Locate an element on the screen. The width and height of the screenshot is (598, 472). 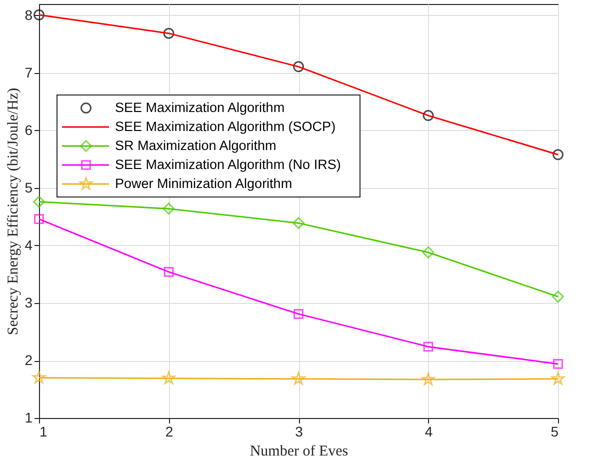
y-tick-label: 1 is located at coordinates (28, 418).